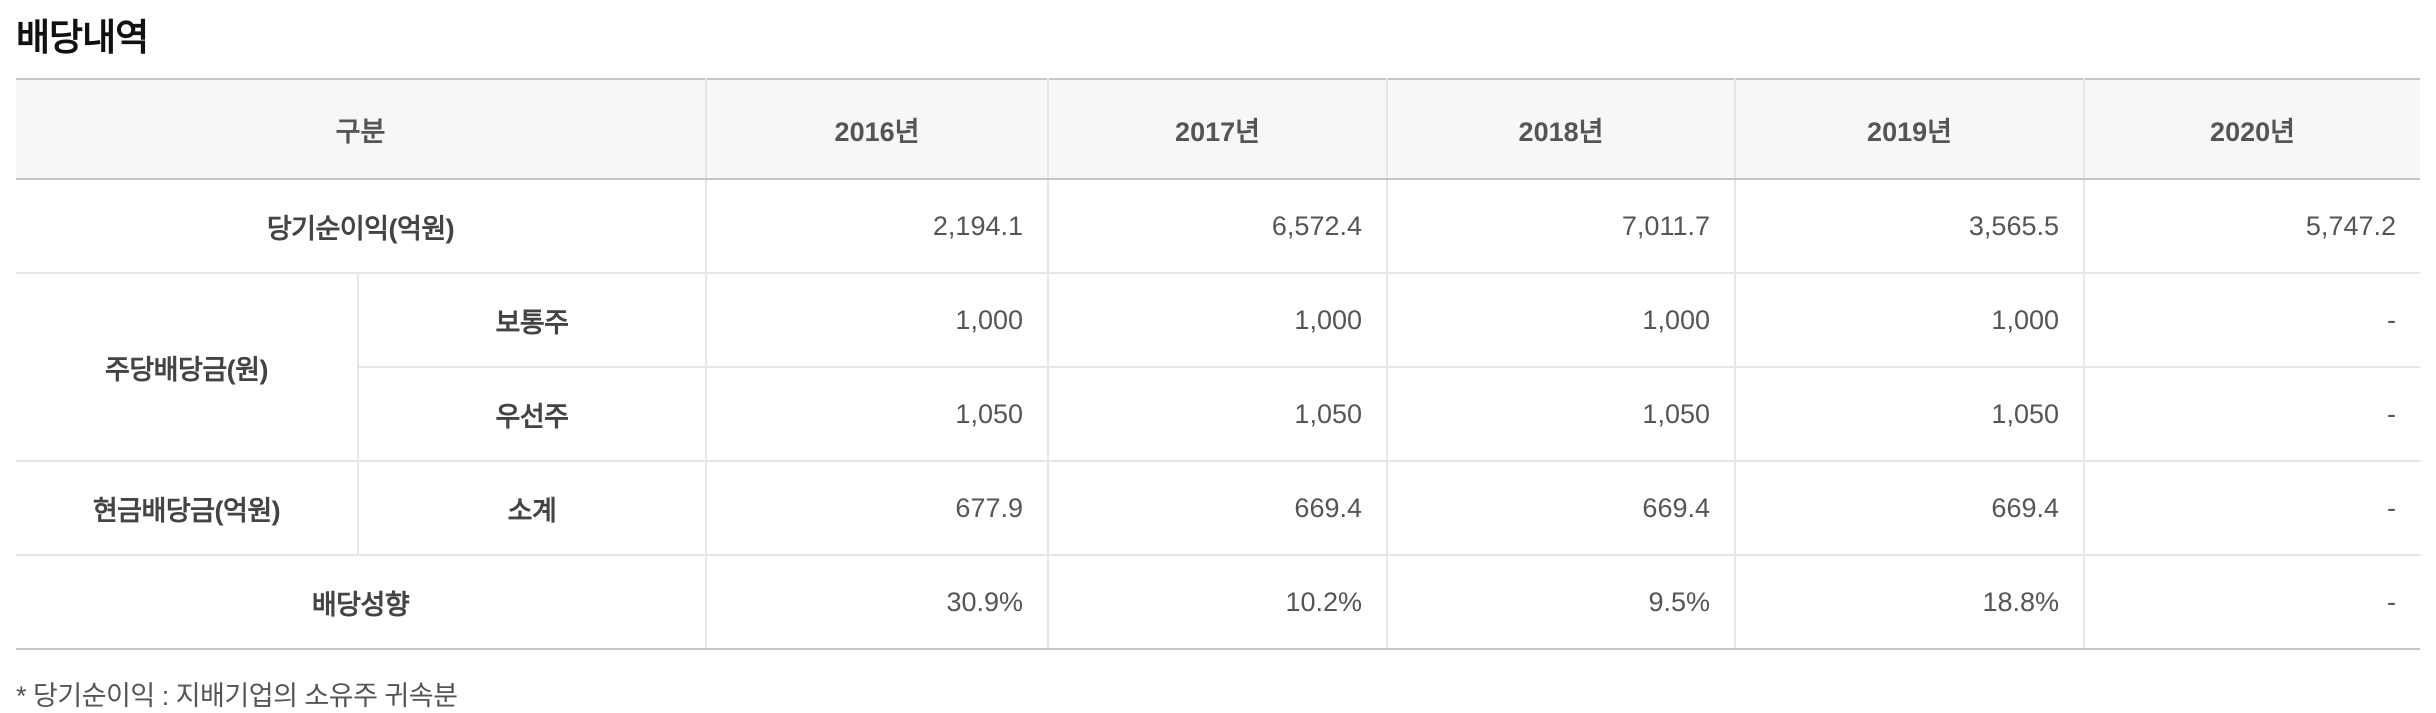 The image size is (2436, 713). What do you see at coordinates (187, 508) in the screenshot?
I see `row-group-cash-dividend: 현금배당금(억원)` at bounding box center [187, 508].